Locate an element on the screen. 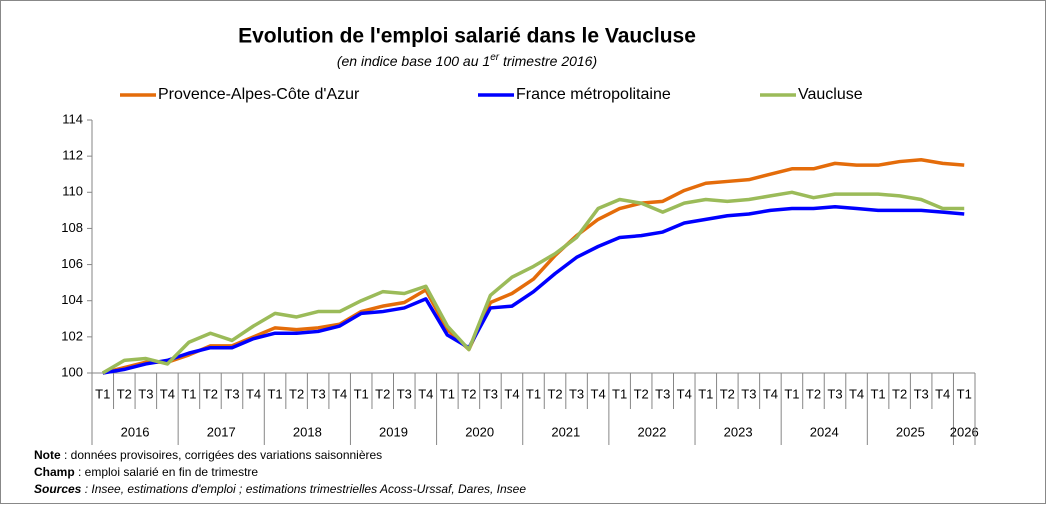 This screenshot has height=509, width=1046. y-tick-label: 108 is located at coordinates (72, 227).